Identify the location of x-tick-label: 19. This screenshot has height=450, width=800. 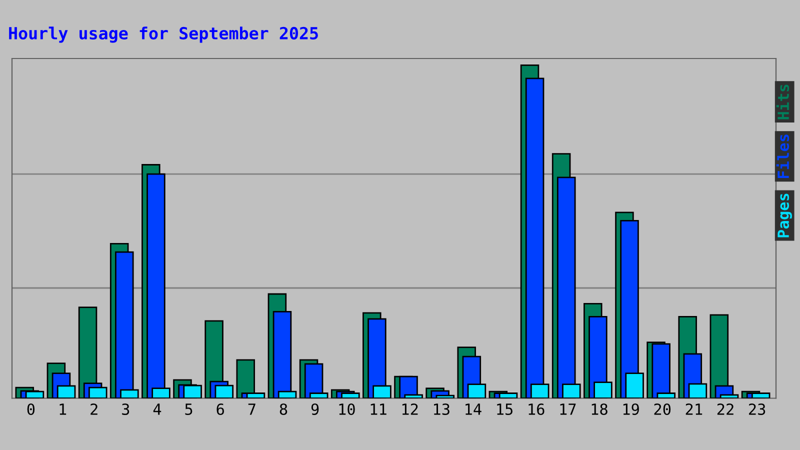
(631, 409).